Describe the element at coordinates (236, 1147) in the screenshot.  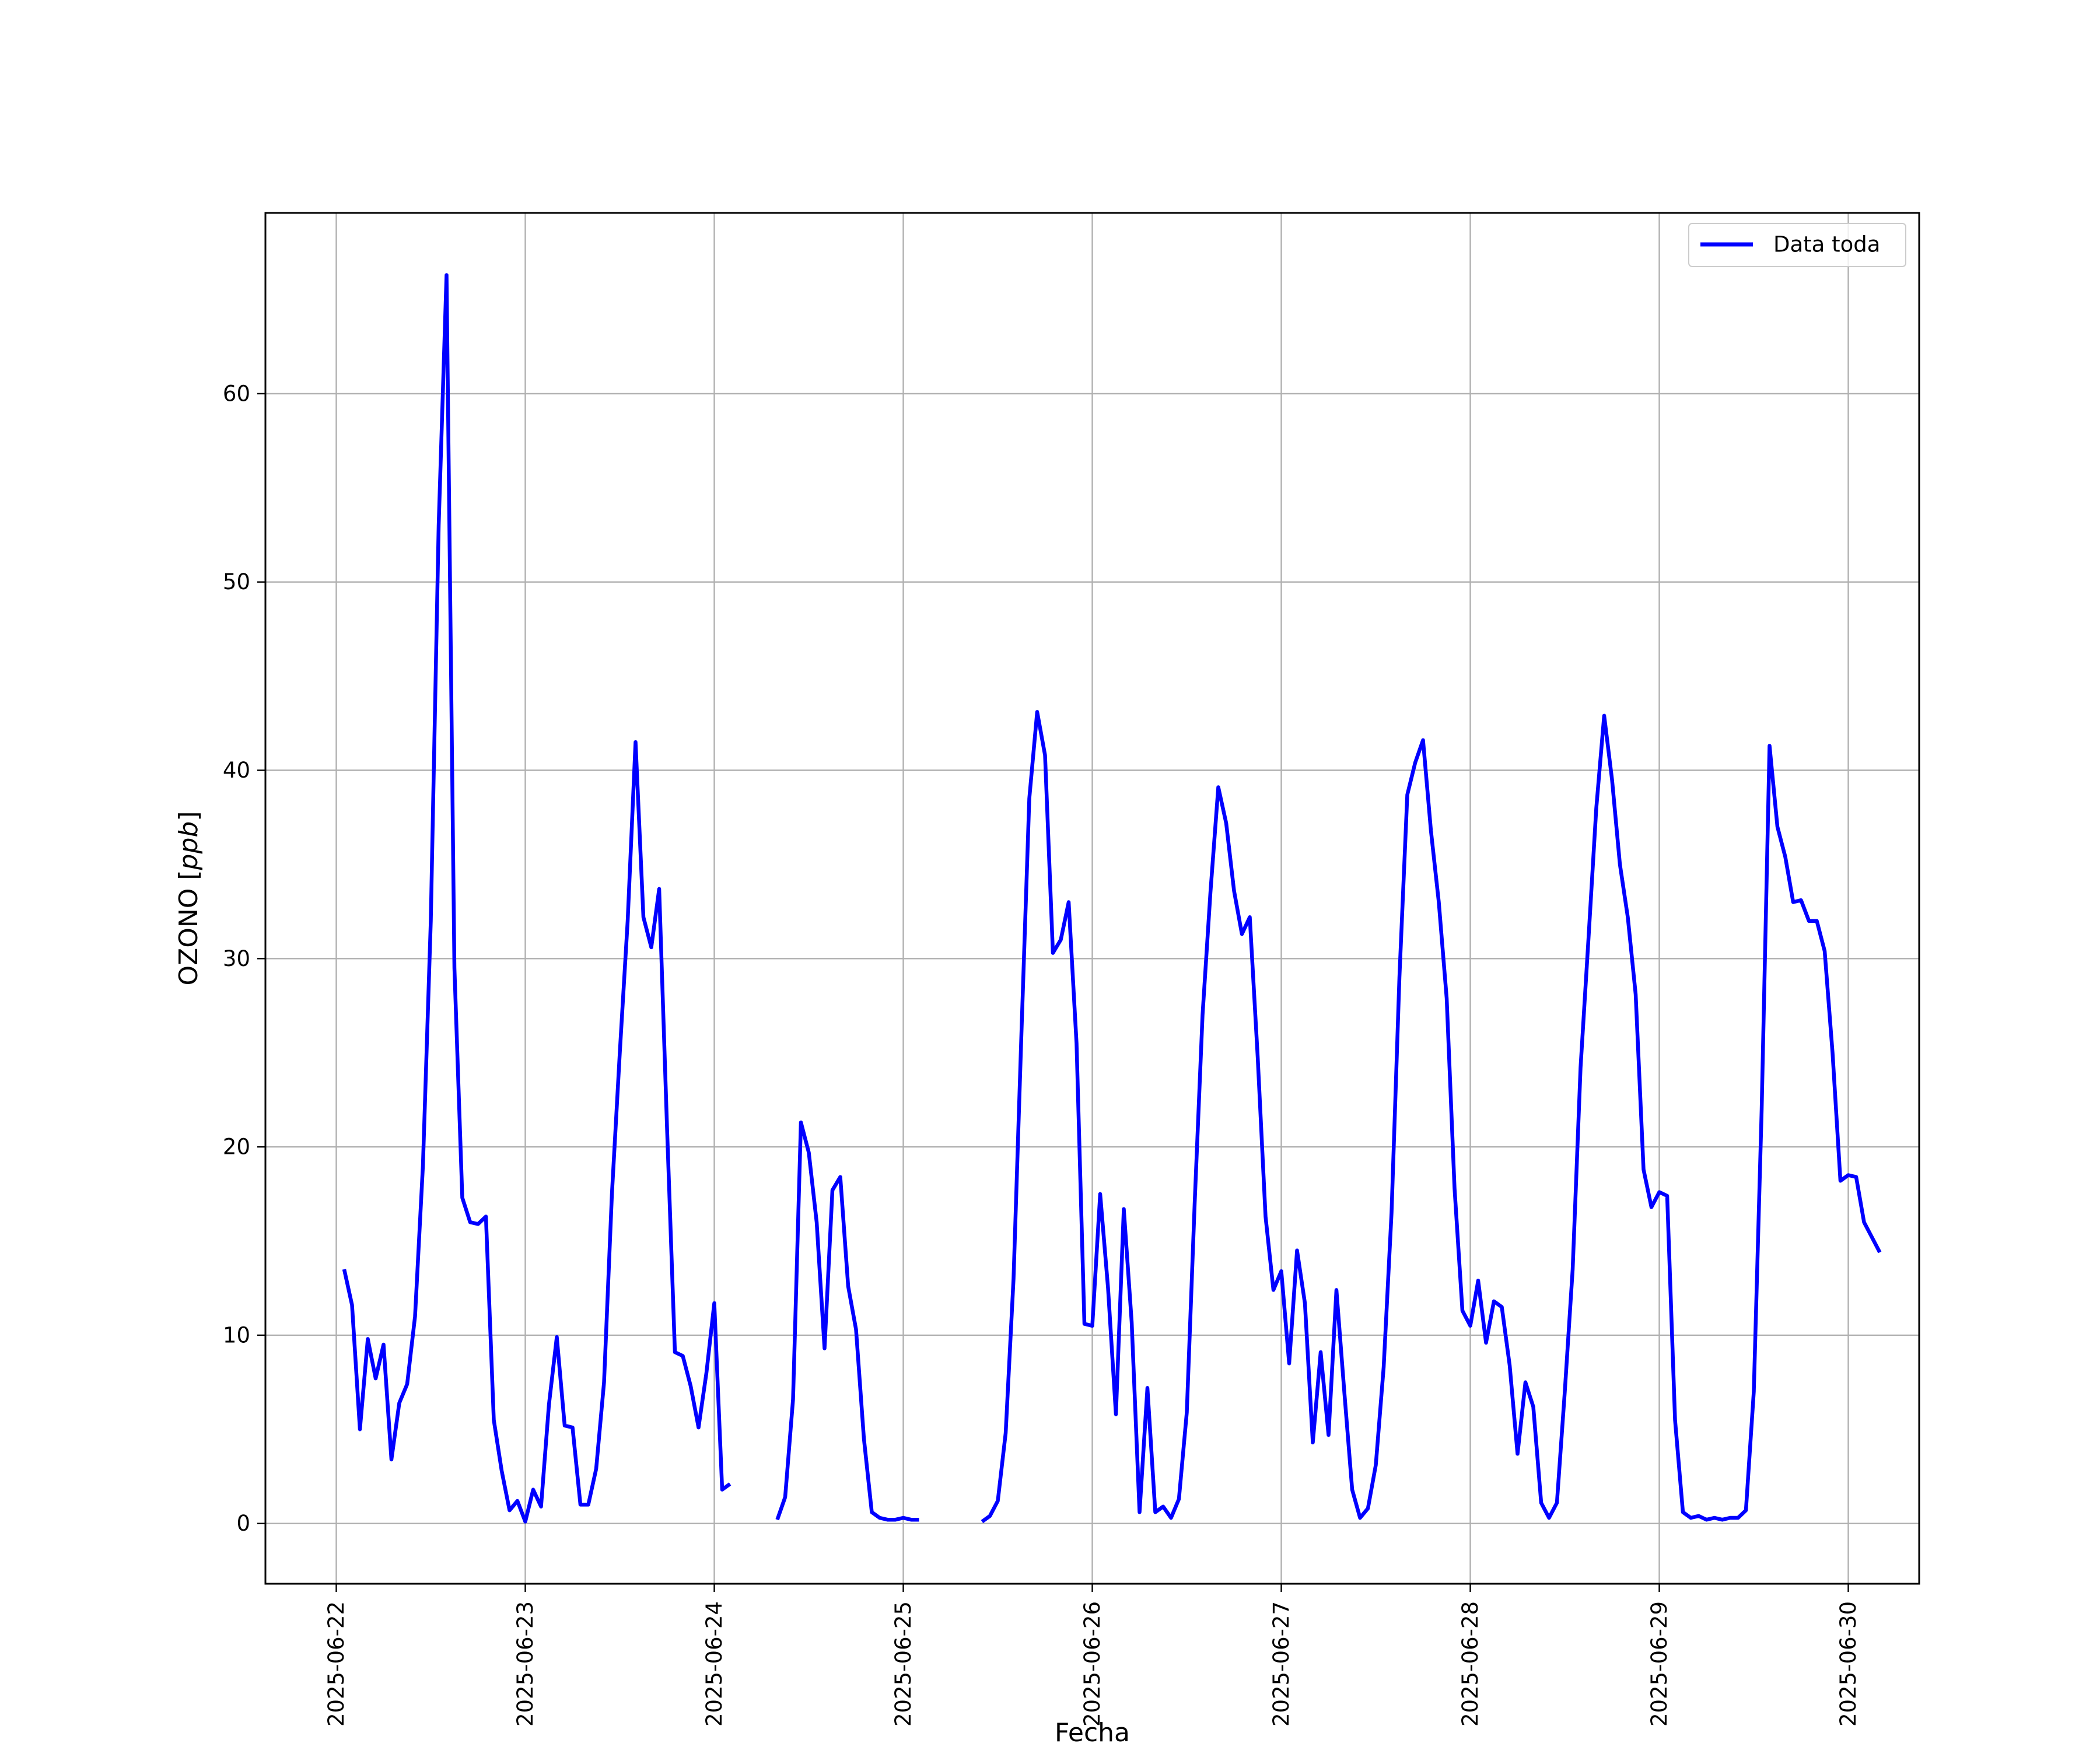
I see `y-tick-label: 20` at that location.